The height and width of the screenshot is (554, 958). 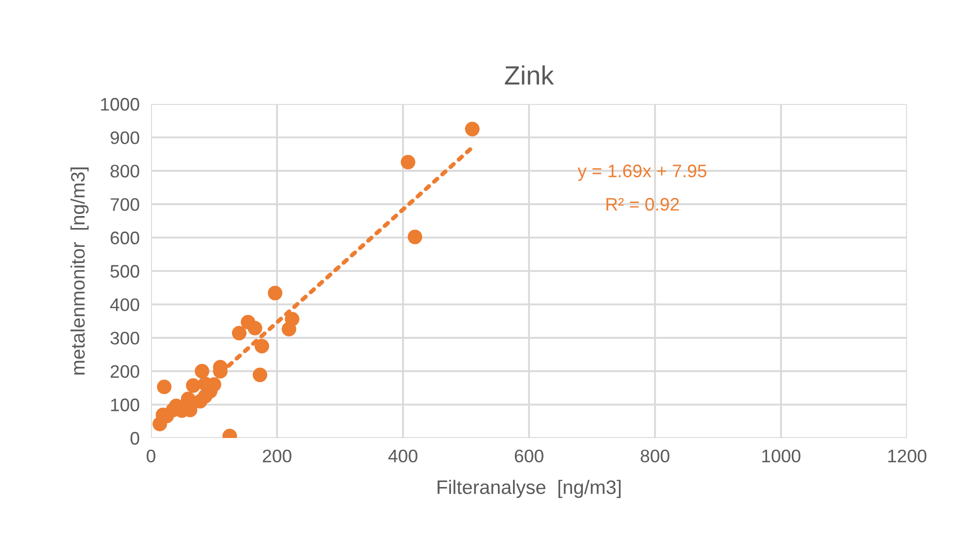 What do you see at coordinates (655, 456) in the screenshot?
I see `x-tick-label: 800` at bounding box center [655, 456].